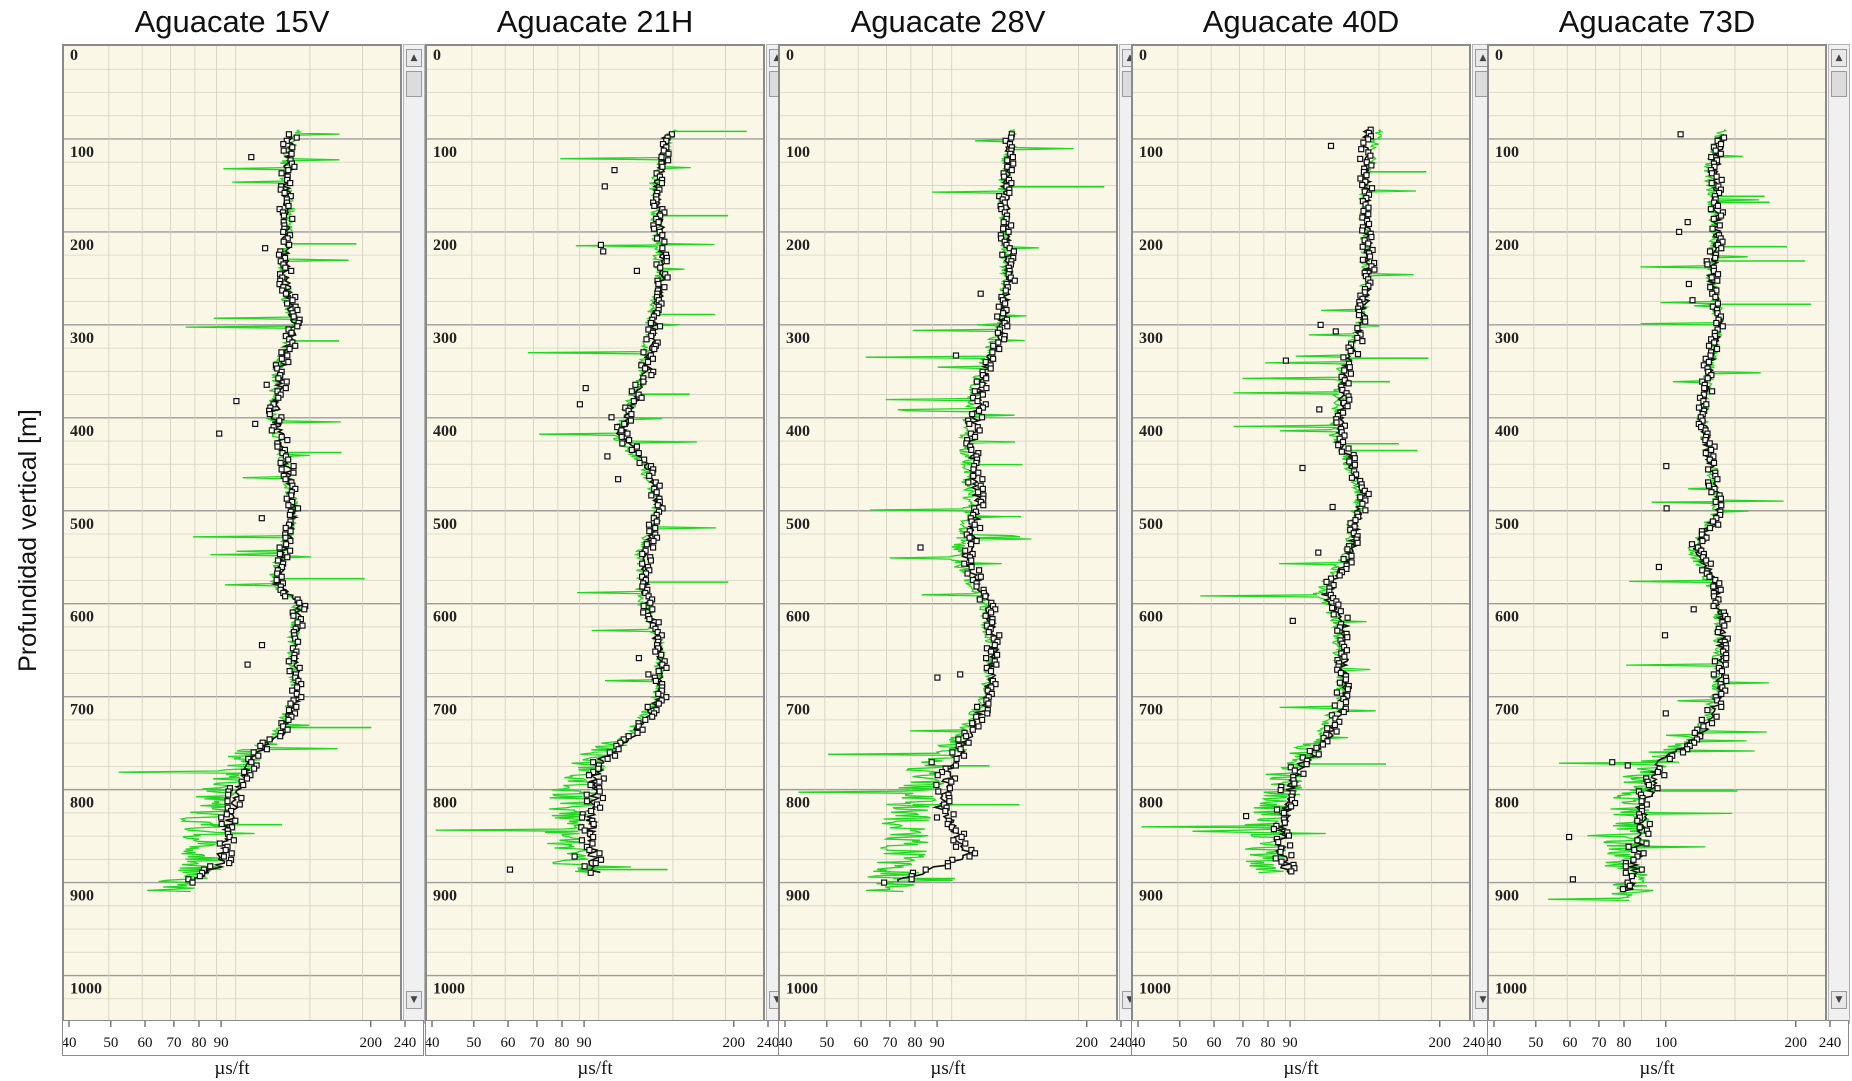  What do you see at coordinates (445, 152) in the screenshot?
I see `depth-tick-label: 100` at bounding box center [445, 152].